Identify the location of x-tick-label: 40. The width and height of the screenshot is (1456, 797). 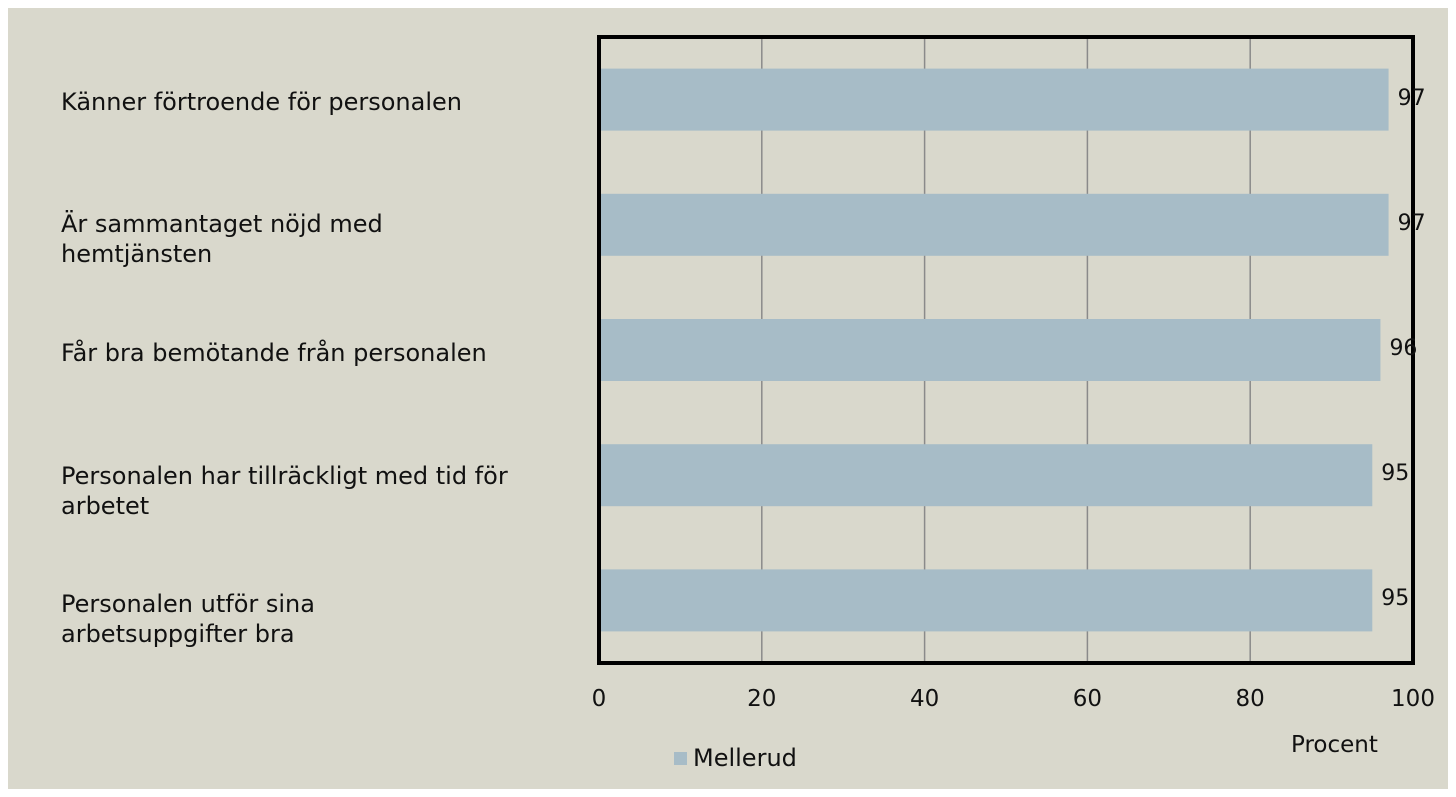
(924, 699).